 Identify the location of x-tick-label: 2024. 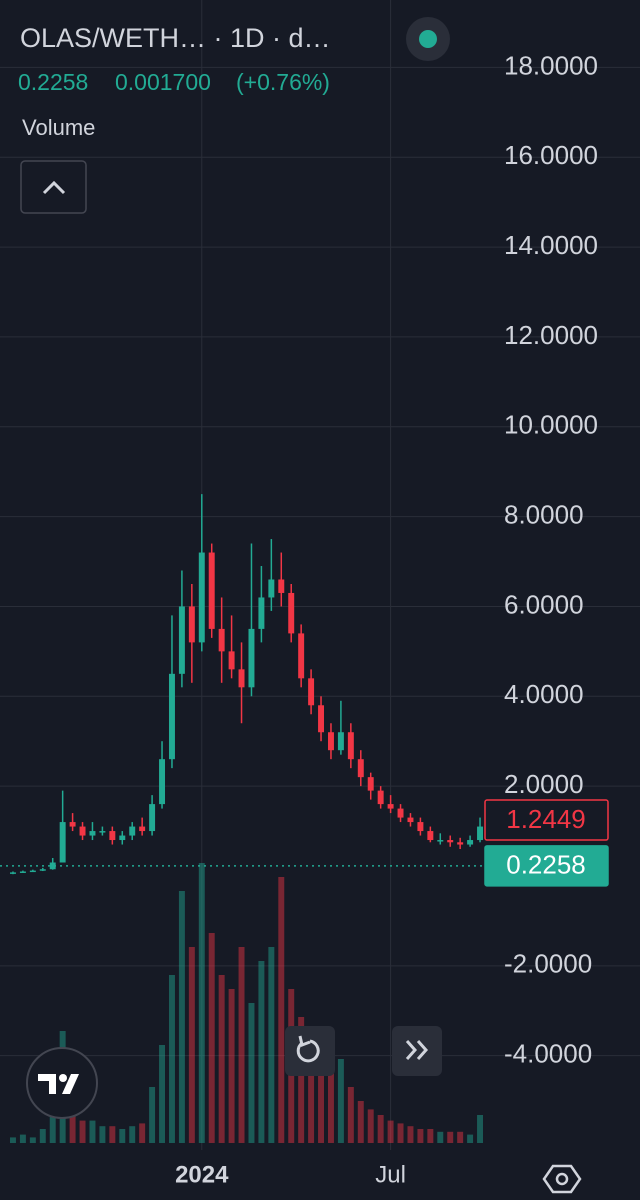
(202, 1174).